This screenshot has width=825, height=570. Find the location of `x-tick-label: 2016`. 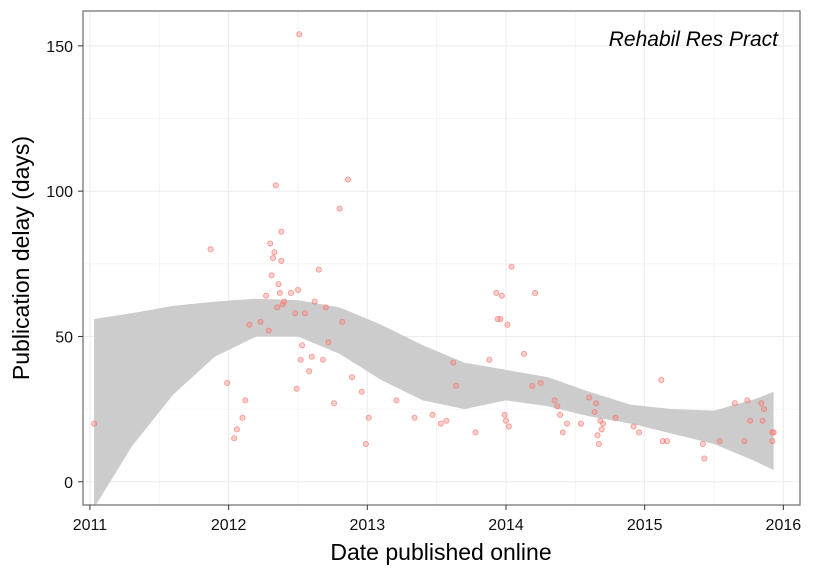

x-tick-label: 2016 is located at coordinates (784, 525).